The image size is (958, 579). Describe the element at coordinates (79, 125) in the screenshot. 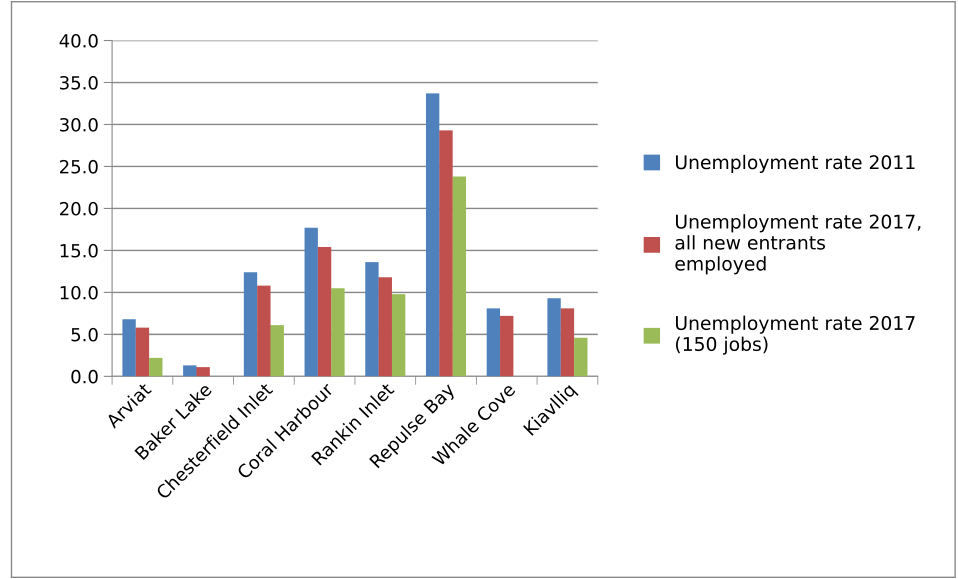

I see `y-tick-label: 30.0` at that location.